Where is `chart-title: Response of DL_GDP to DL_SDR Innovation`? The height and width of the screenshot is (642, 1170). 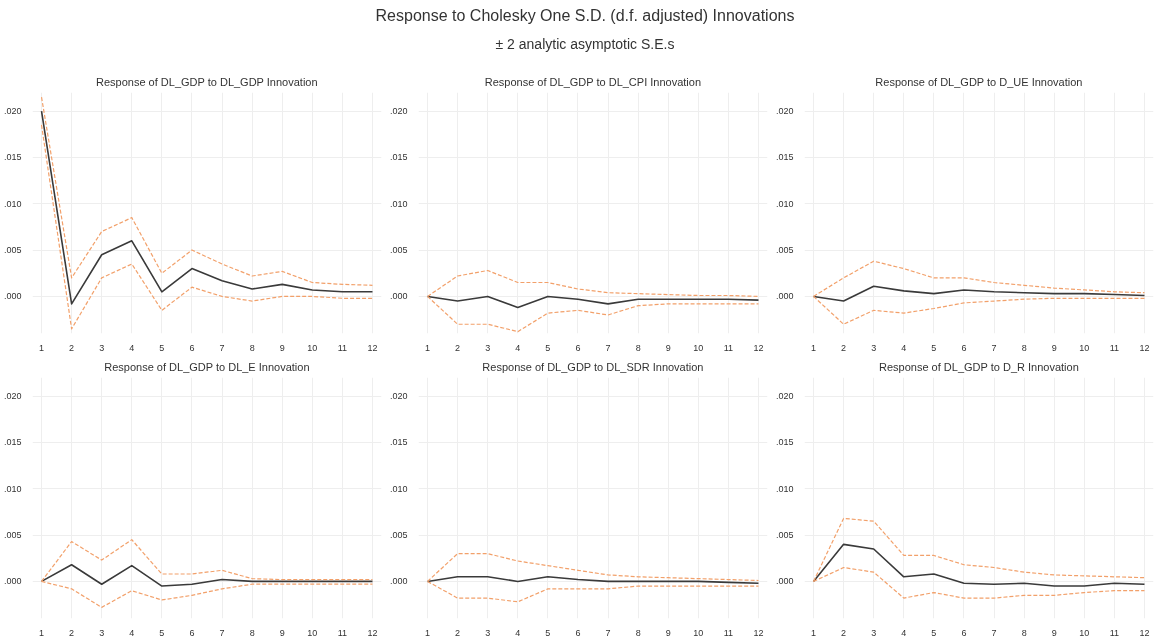
chart-title: Response of DL_GDP to DL_SDR Innovation is located at coordinates (593, 366).